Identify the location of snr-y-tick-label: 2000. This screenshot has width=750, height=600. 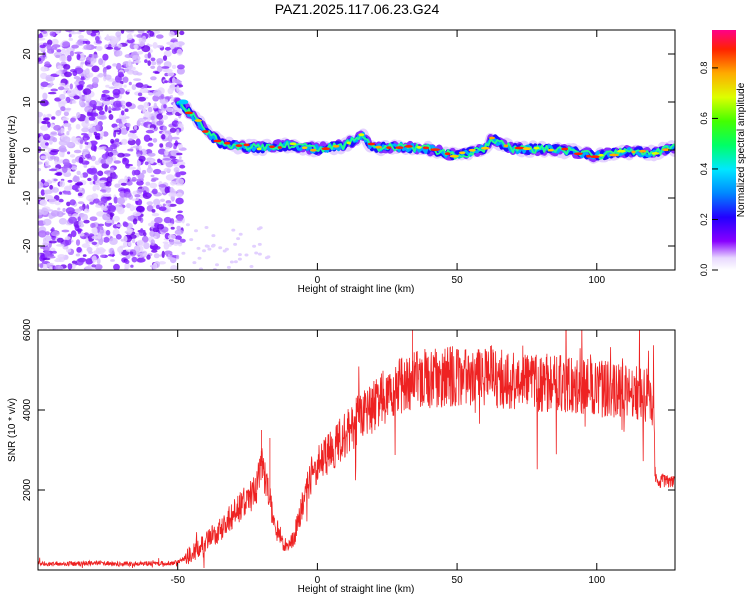
(27, 489).